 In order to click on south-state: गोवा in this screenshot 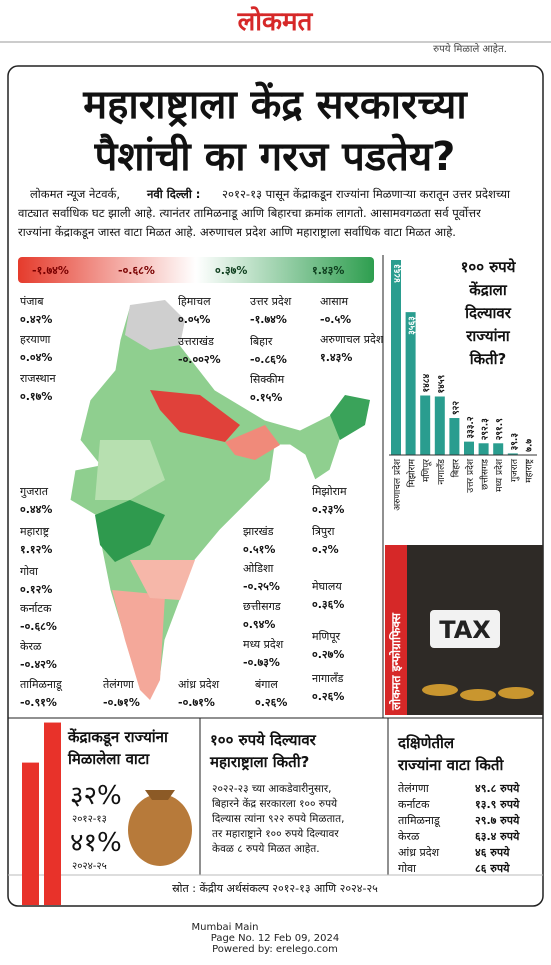, I will do `click(407, 868)`.